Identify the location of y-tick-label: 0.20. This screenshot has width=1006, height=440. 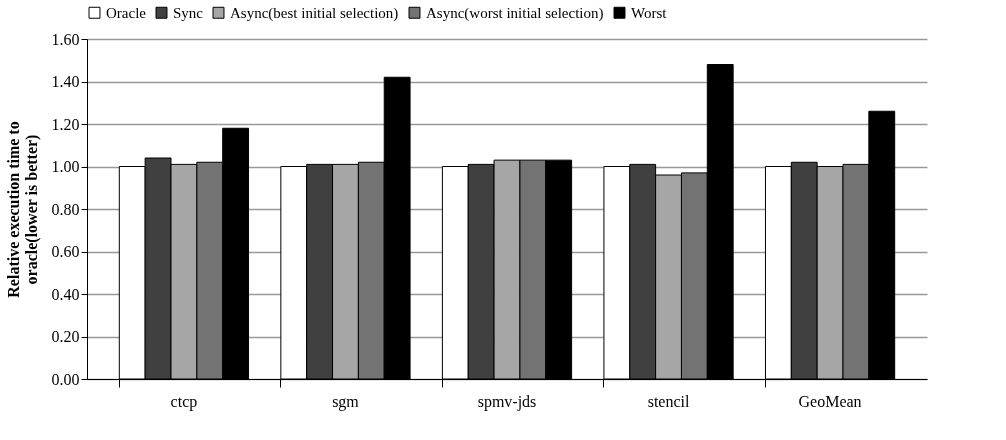
(65, 336).